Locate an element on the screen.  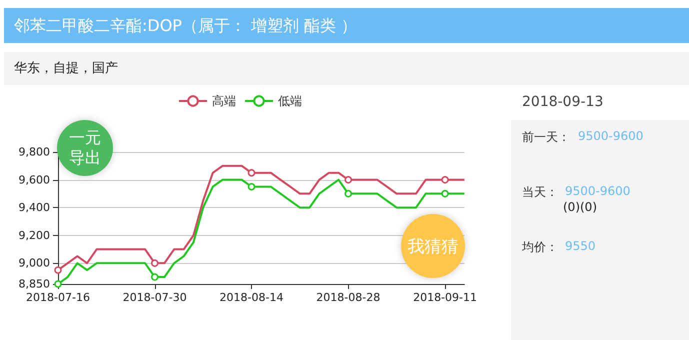
x-tick-label: 2018-08-28 is located at coordinates (348, 297).